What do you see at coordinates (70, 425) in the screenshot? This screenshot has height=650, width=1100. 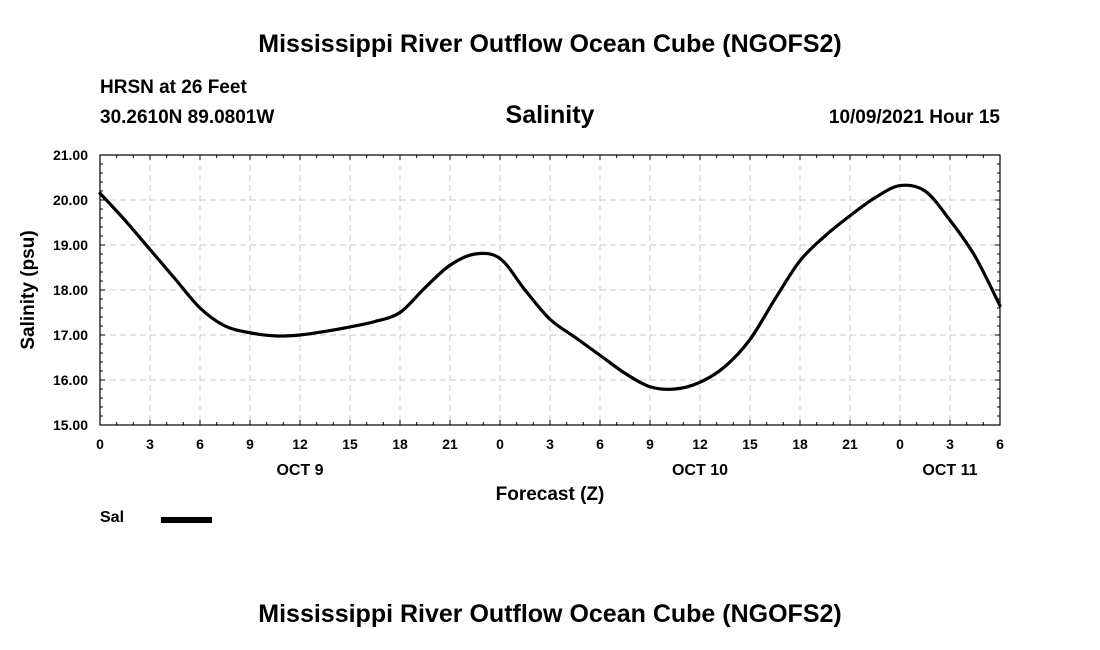 I see `y-tick-label: 15.00` at bounding box center [70, 425].